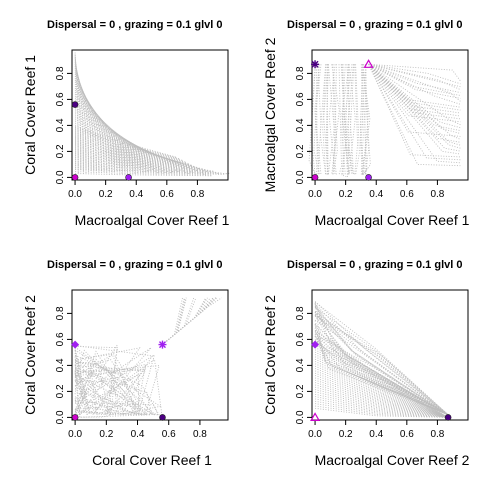 The width and height of the screenshot is (480, 480). What do you see at coordinates (200, 434) in the screenshot?
I see `x-tick-label: 0.8` at bounding box center [200, 434].